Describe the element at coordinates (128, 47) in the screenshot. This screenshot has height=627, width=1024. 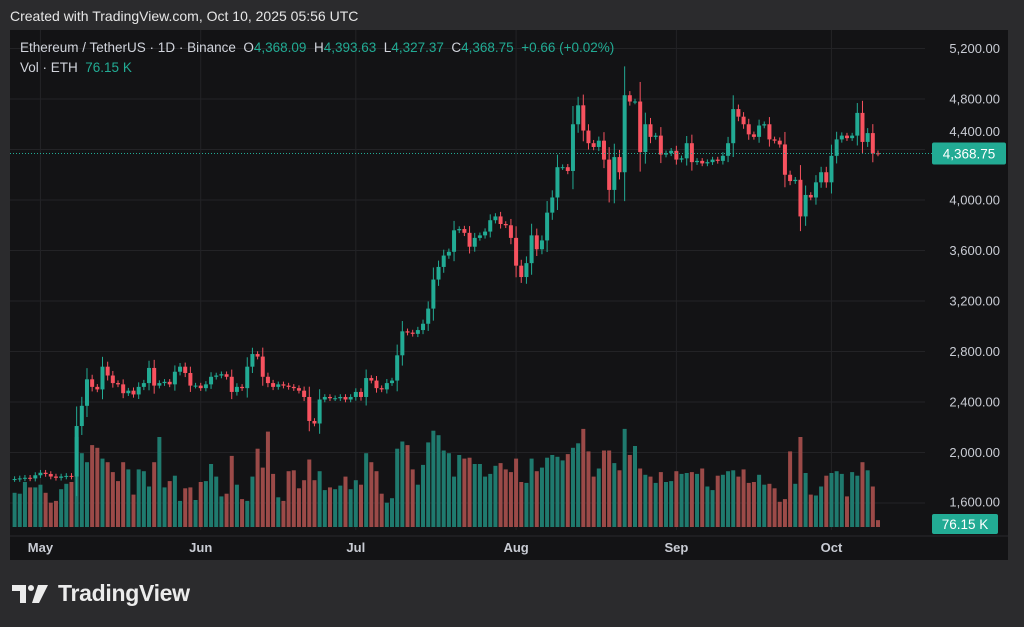
I see `symbol-title: Ethereum / TetherUS · 1D · Binance` at that location.